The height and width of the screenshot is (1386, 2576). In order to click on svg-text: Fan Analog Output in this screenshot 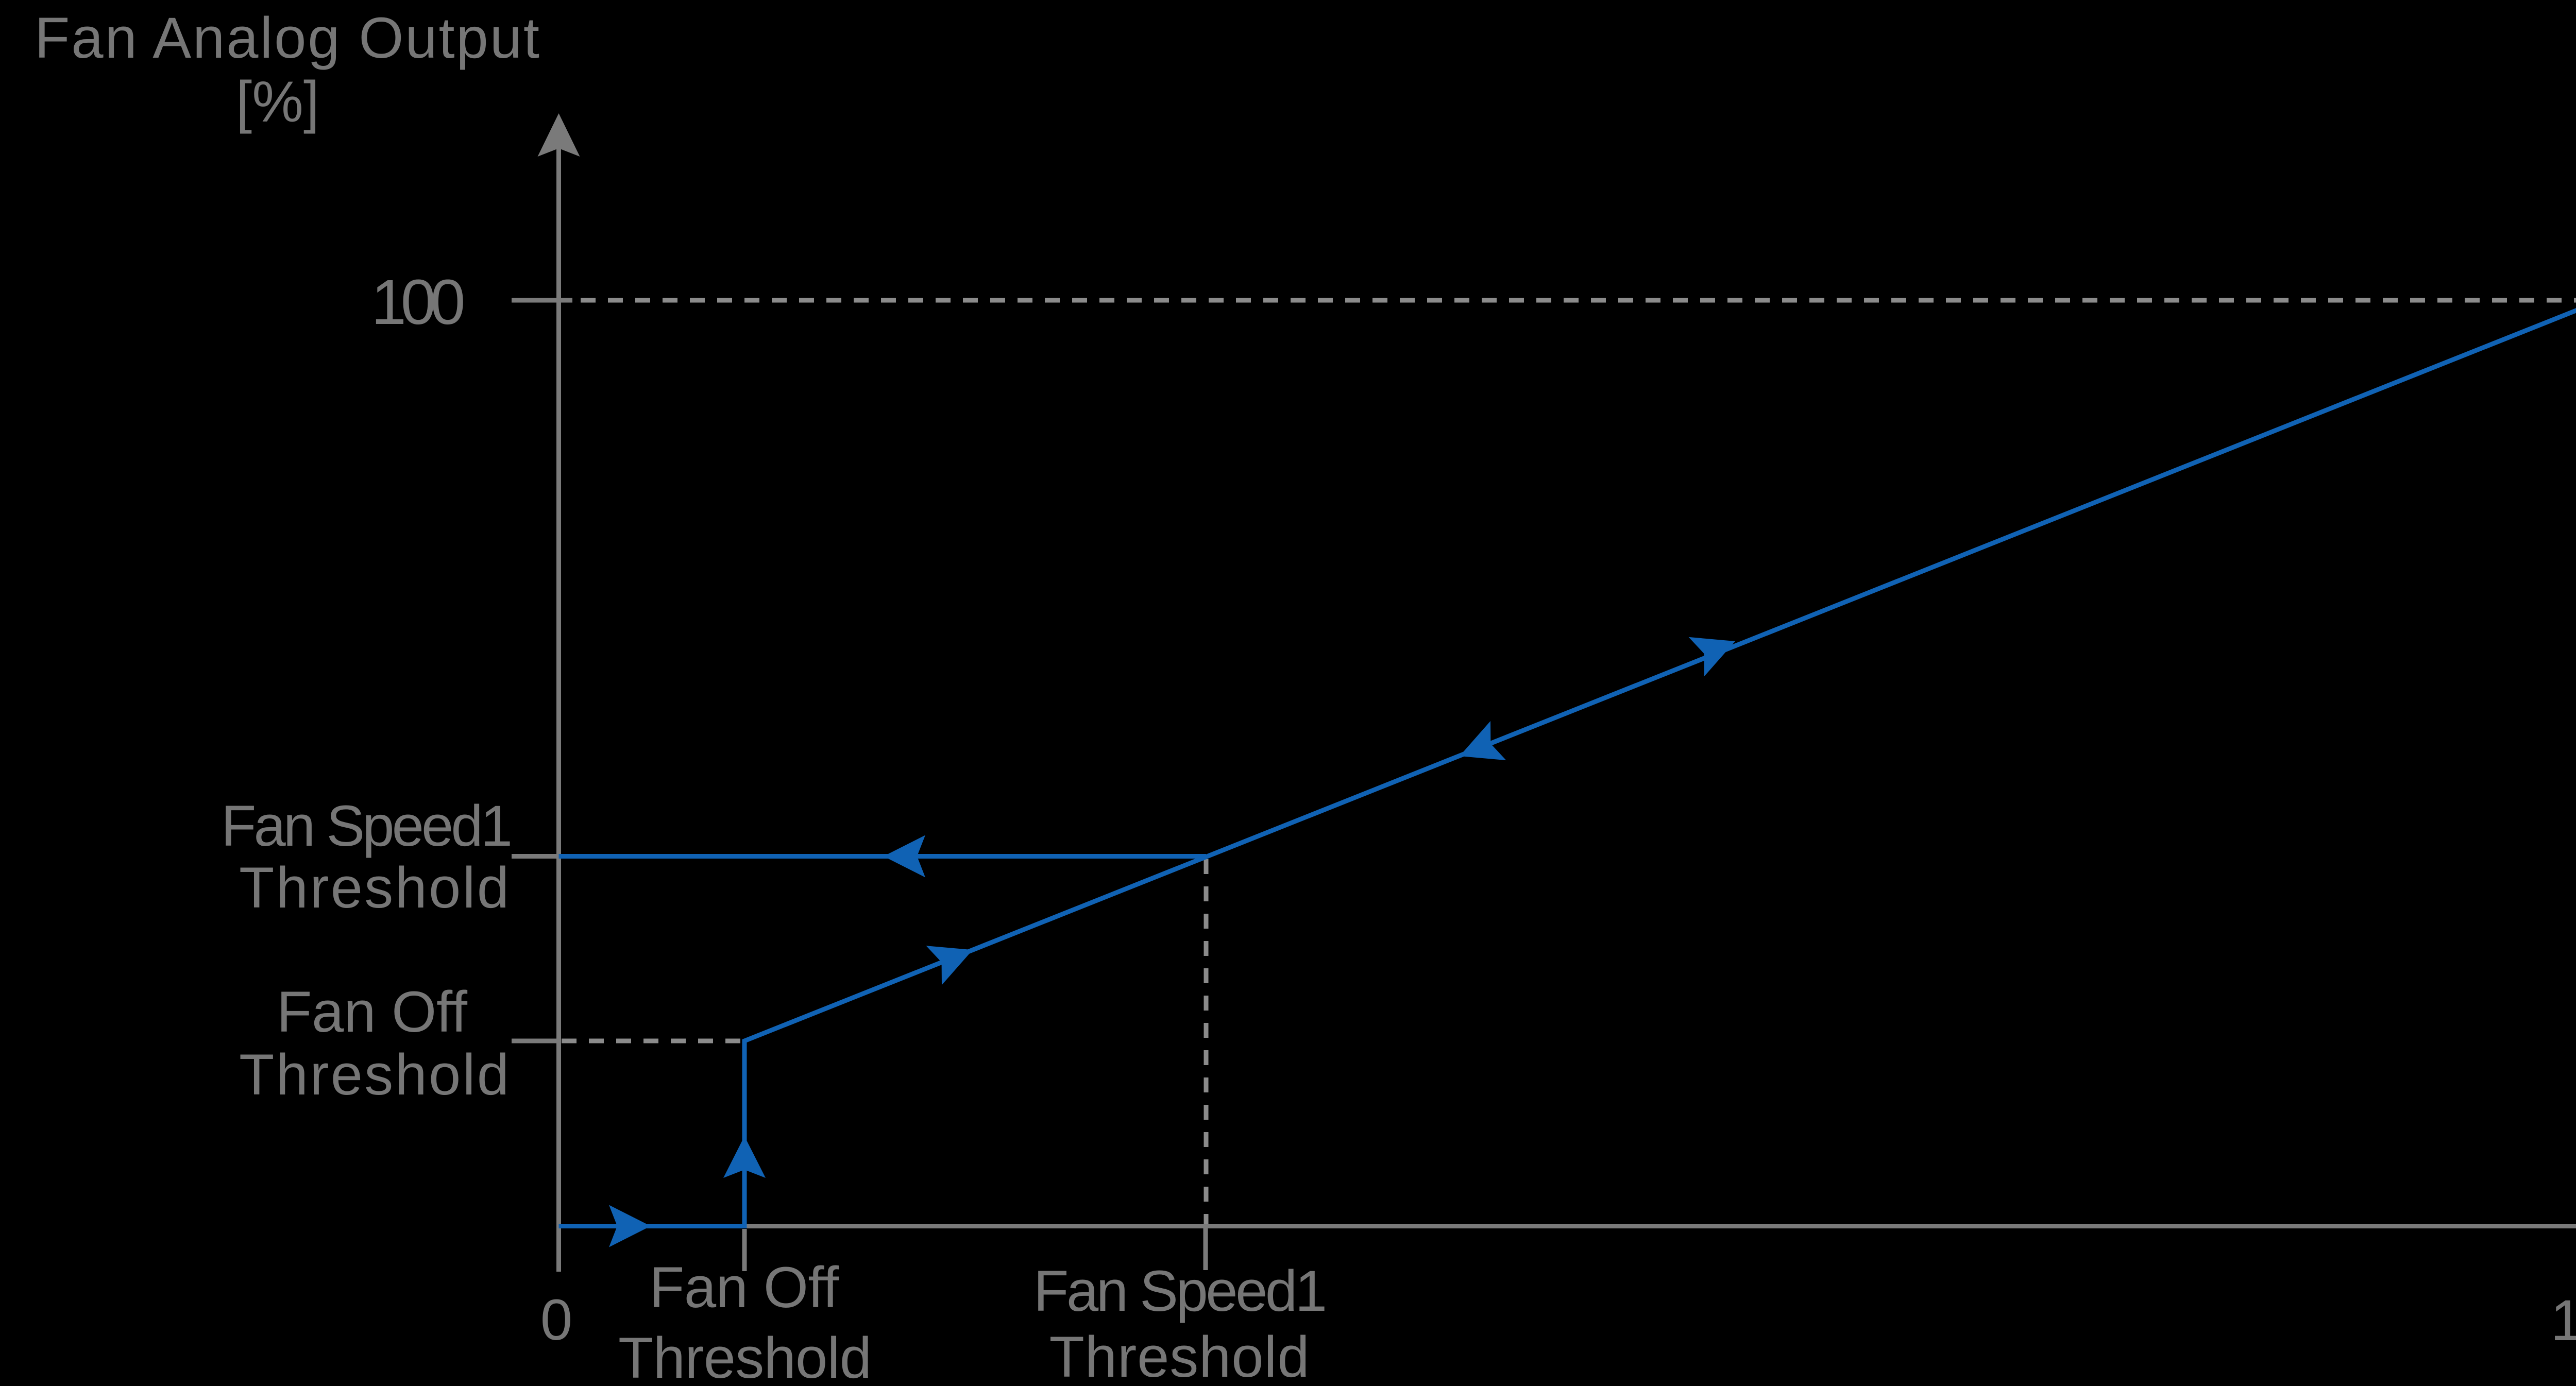, I will do `click(287, 38)`.